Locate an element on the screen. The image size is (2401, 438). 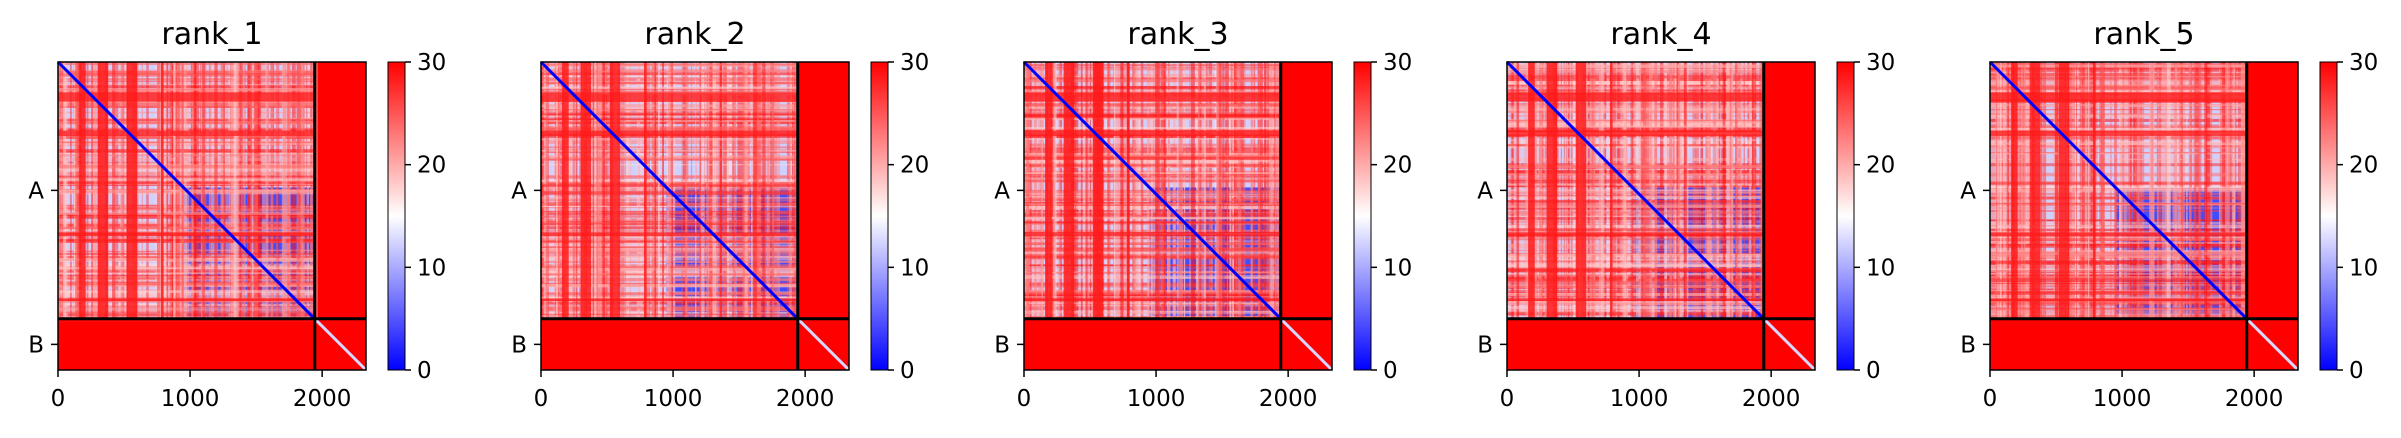
axes-frame is located at coordinates (1661, 216).